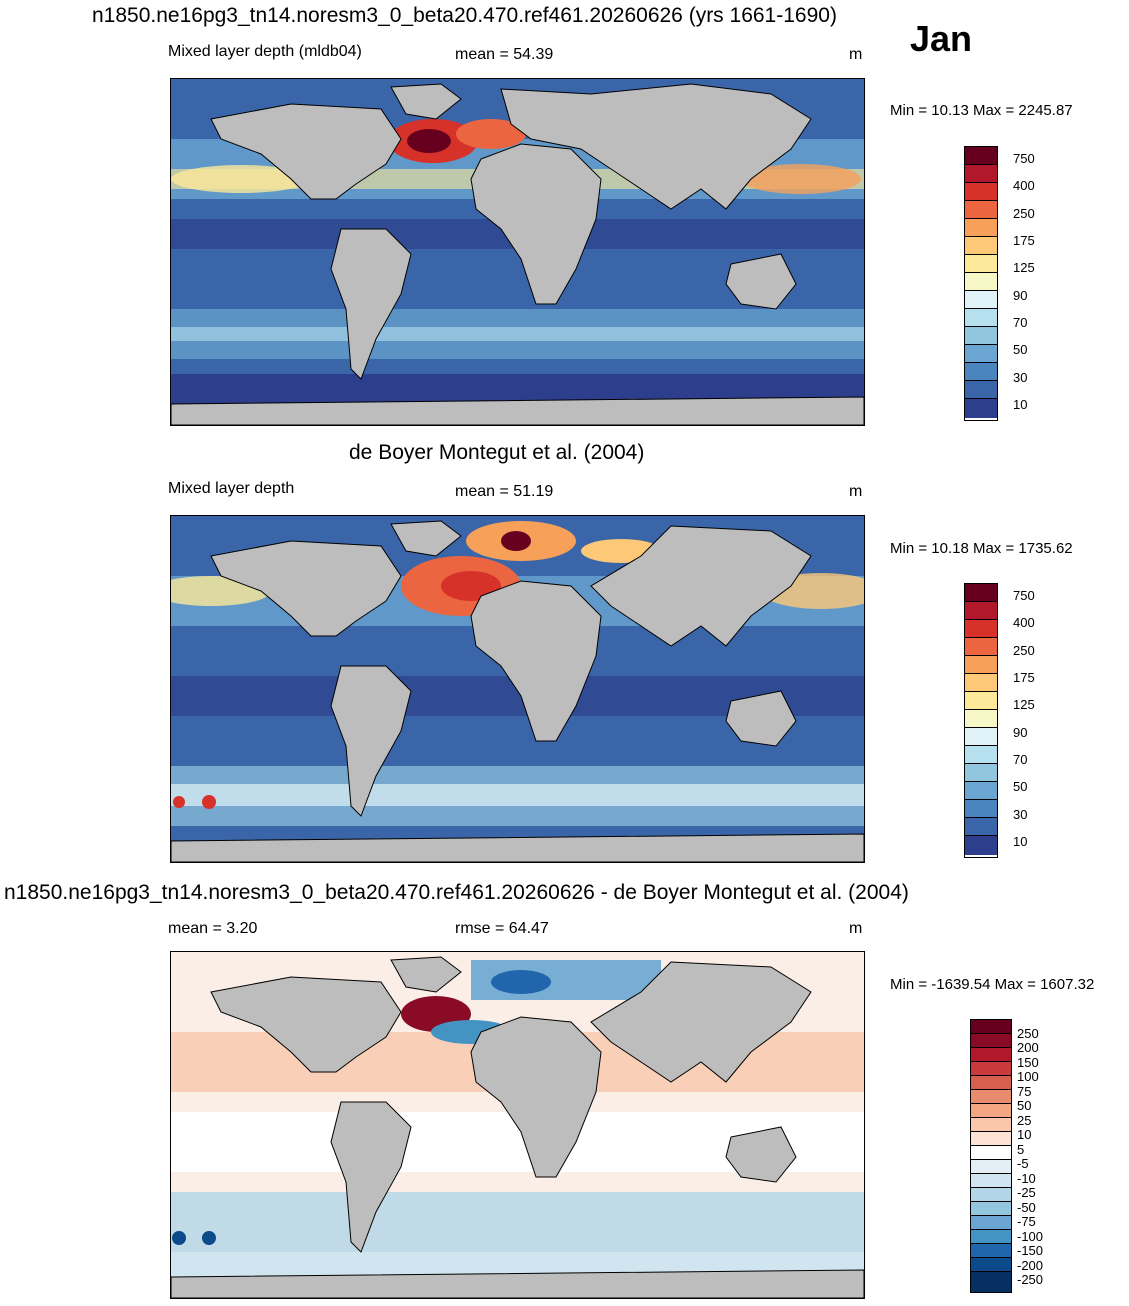 The height and width of the screenshot is (1306, 1129). I want to click on colorbar-tick-label: 70, so click(1020, 759).